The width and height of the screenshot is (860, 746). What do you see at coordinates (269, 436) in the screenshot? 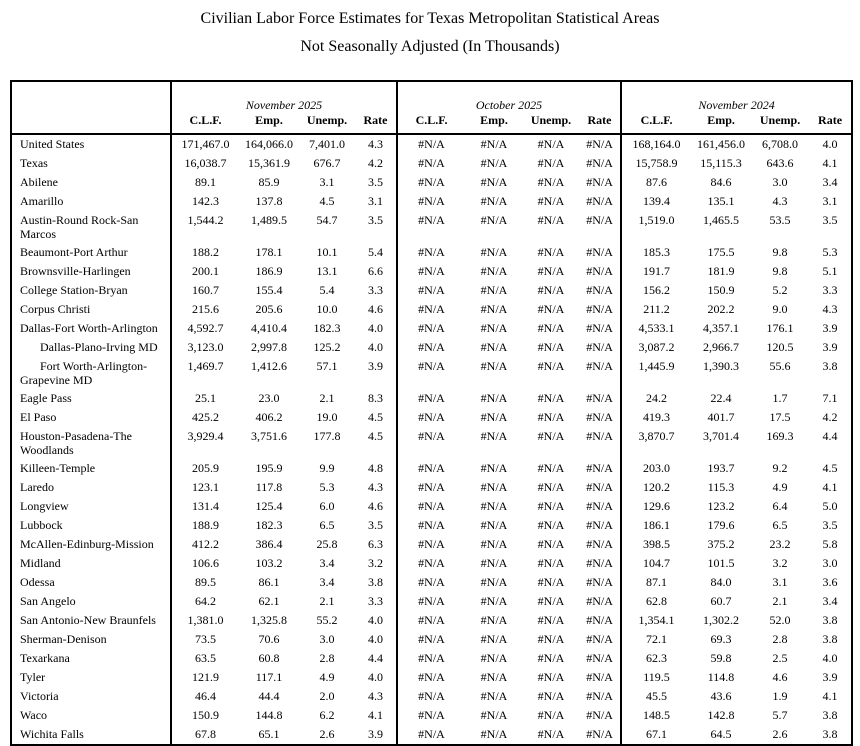
I see `value-cell: 3,751.6` at bounding box center [269, 436].